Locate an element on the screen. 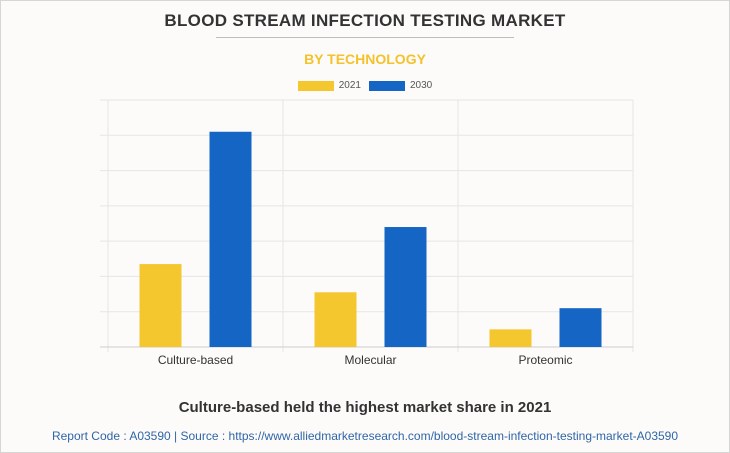  legend: 2021 2030 is located at coordinates (365, 85).